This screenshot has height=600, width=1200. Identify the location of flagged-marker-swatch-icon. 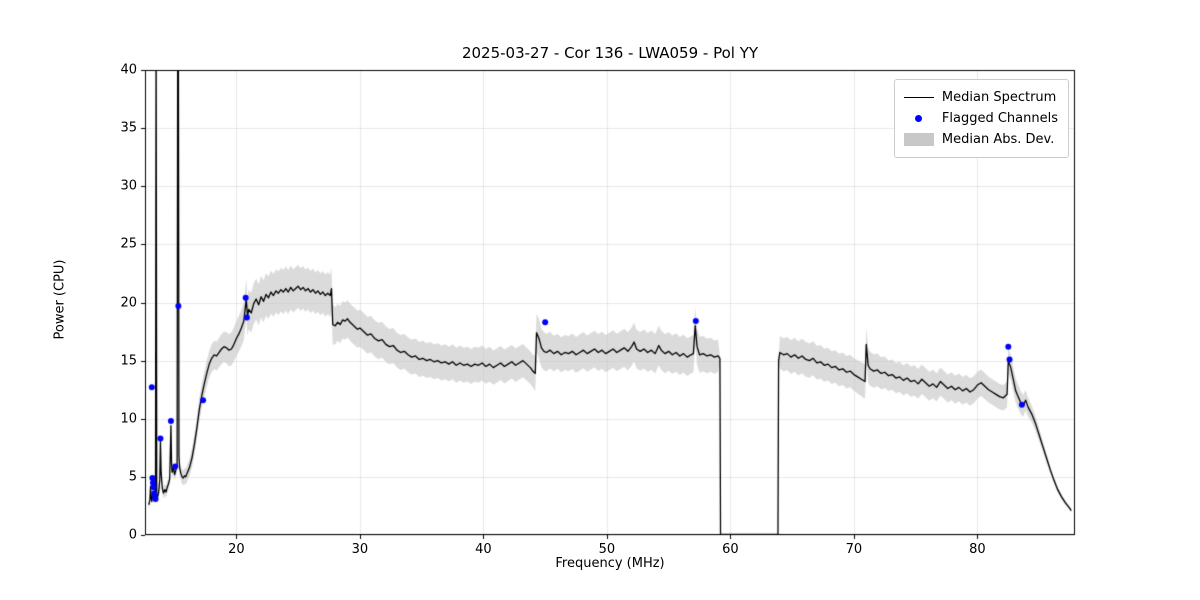
(919, 118).